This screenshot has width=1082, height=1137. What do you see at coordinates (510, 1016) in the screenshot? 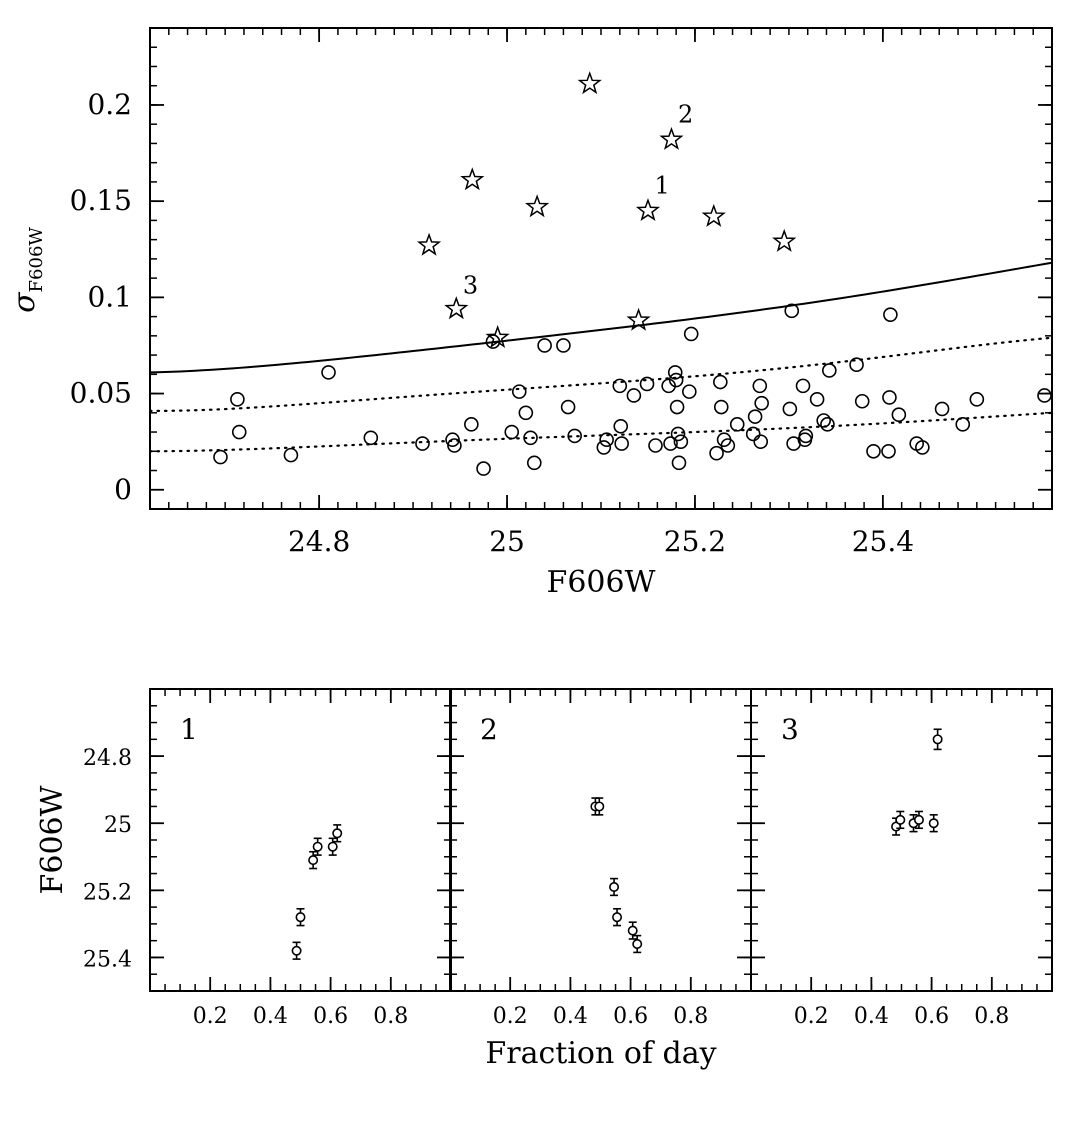
I see `panel2-x-tick-label: 0.2` at bounding box center [510, 1016].